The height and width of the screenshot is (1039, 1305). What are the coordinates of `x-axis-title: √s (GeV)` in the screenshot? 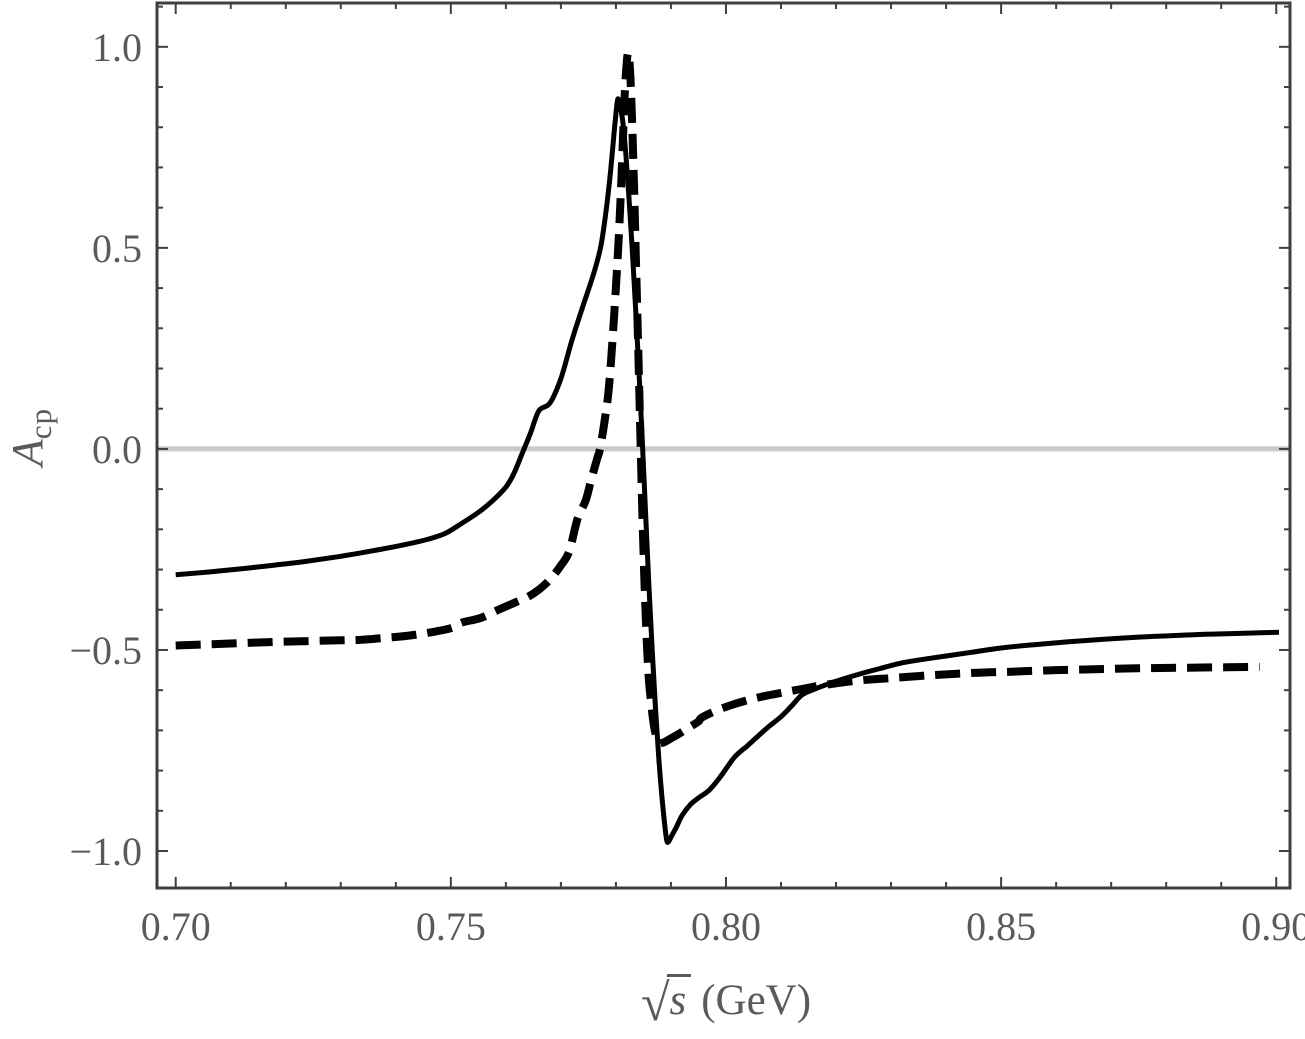 It's located at (726, 1002).